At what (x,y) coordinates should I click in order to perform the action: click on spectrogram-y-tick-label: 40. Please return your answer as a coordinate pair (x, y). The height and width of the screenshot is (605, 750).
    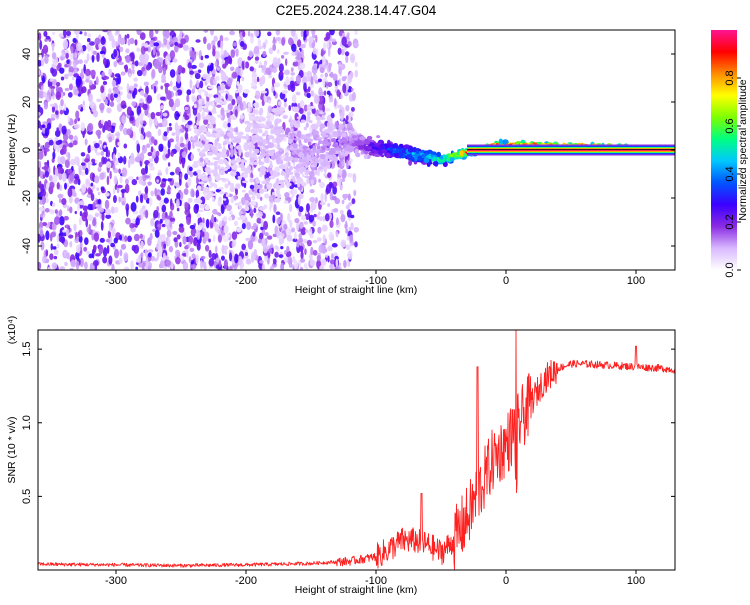
    Looking at the image, I should click on (27, 54).